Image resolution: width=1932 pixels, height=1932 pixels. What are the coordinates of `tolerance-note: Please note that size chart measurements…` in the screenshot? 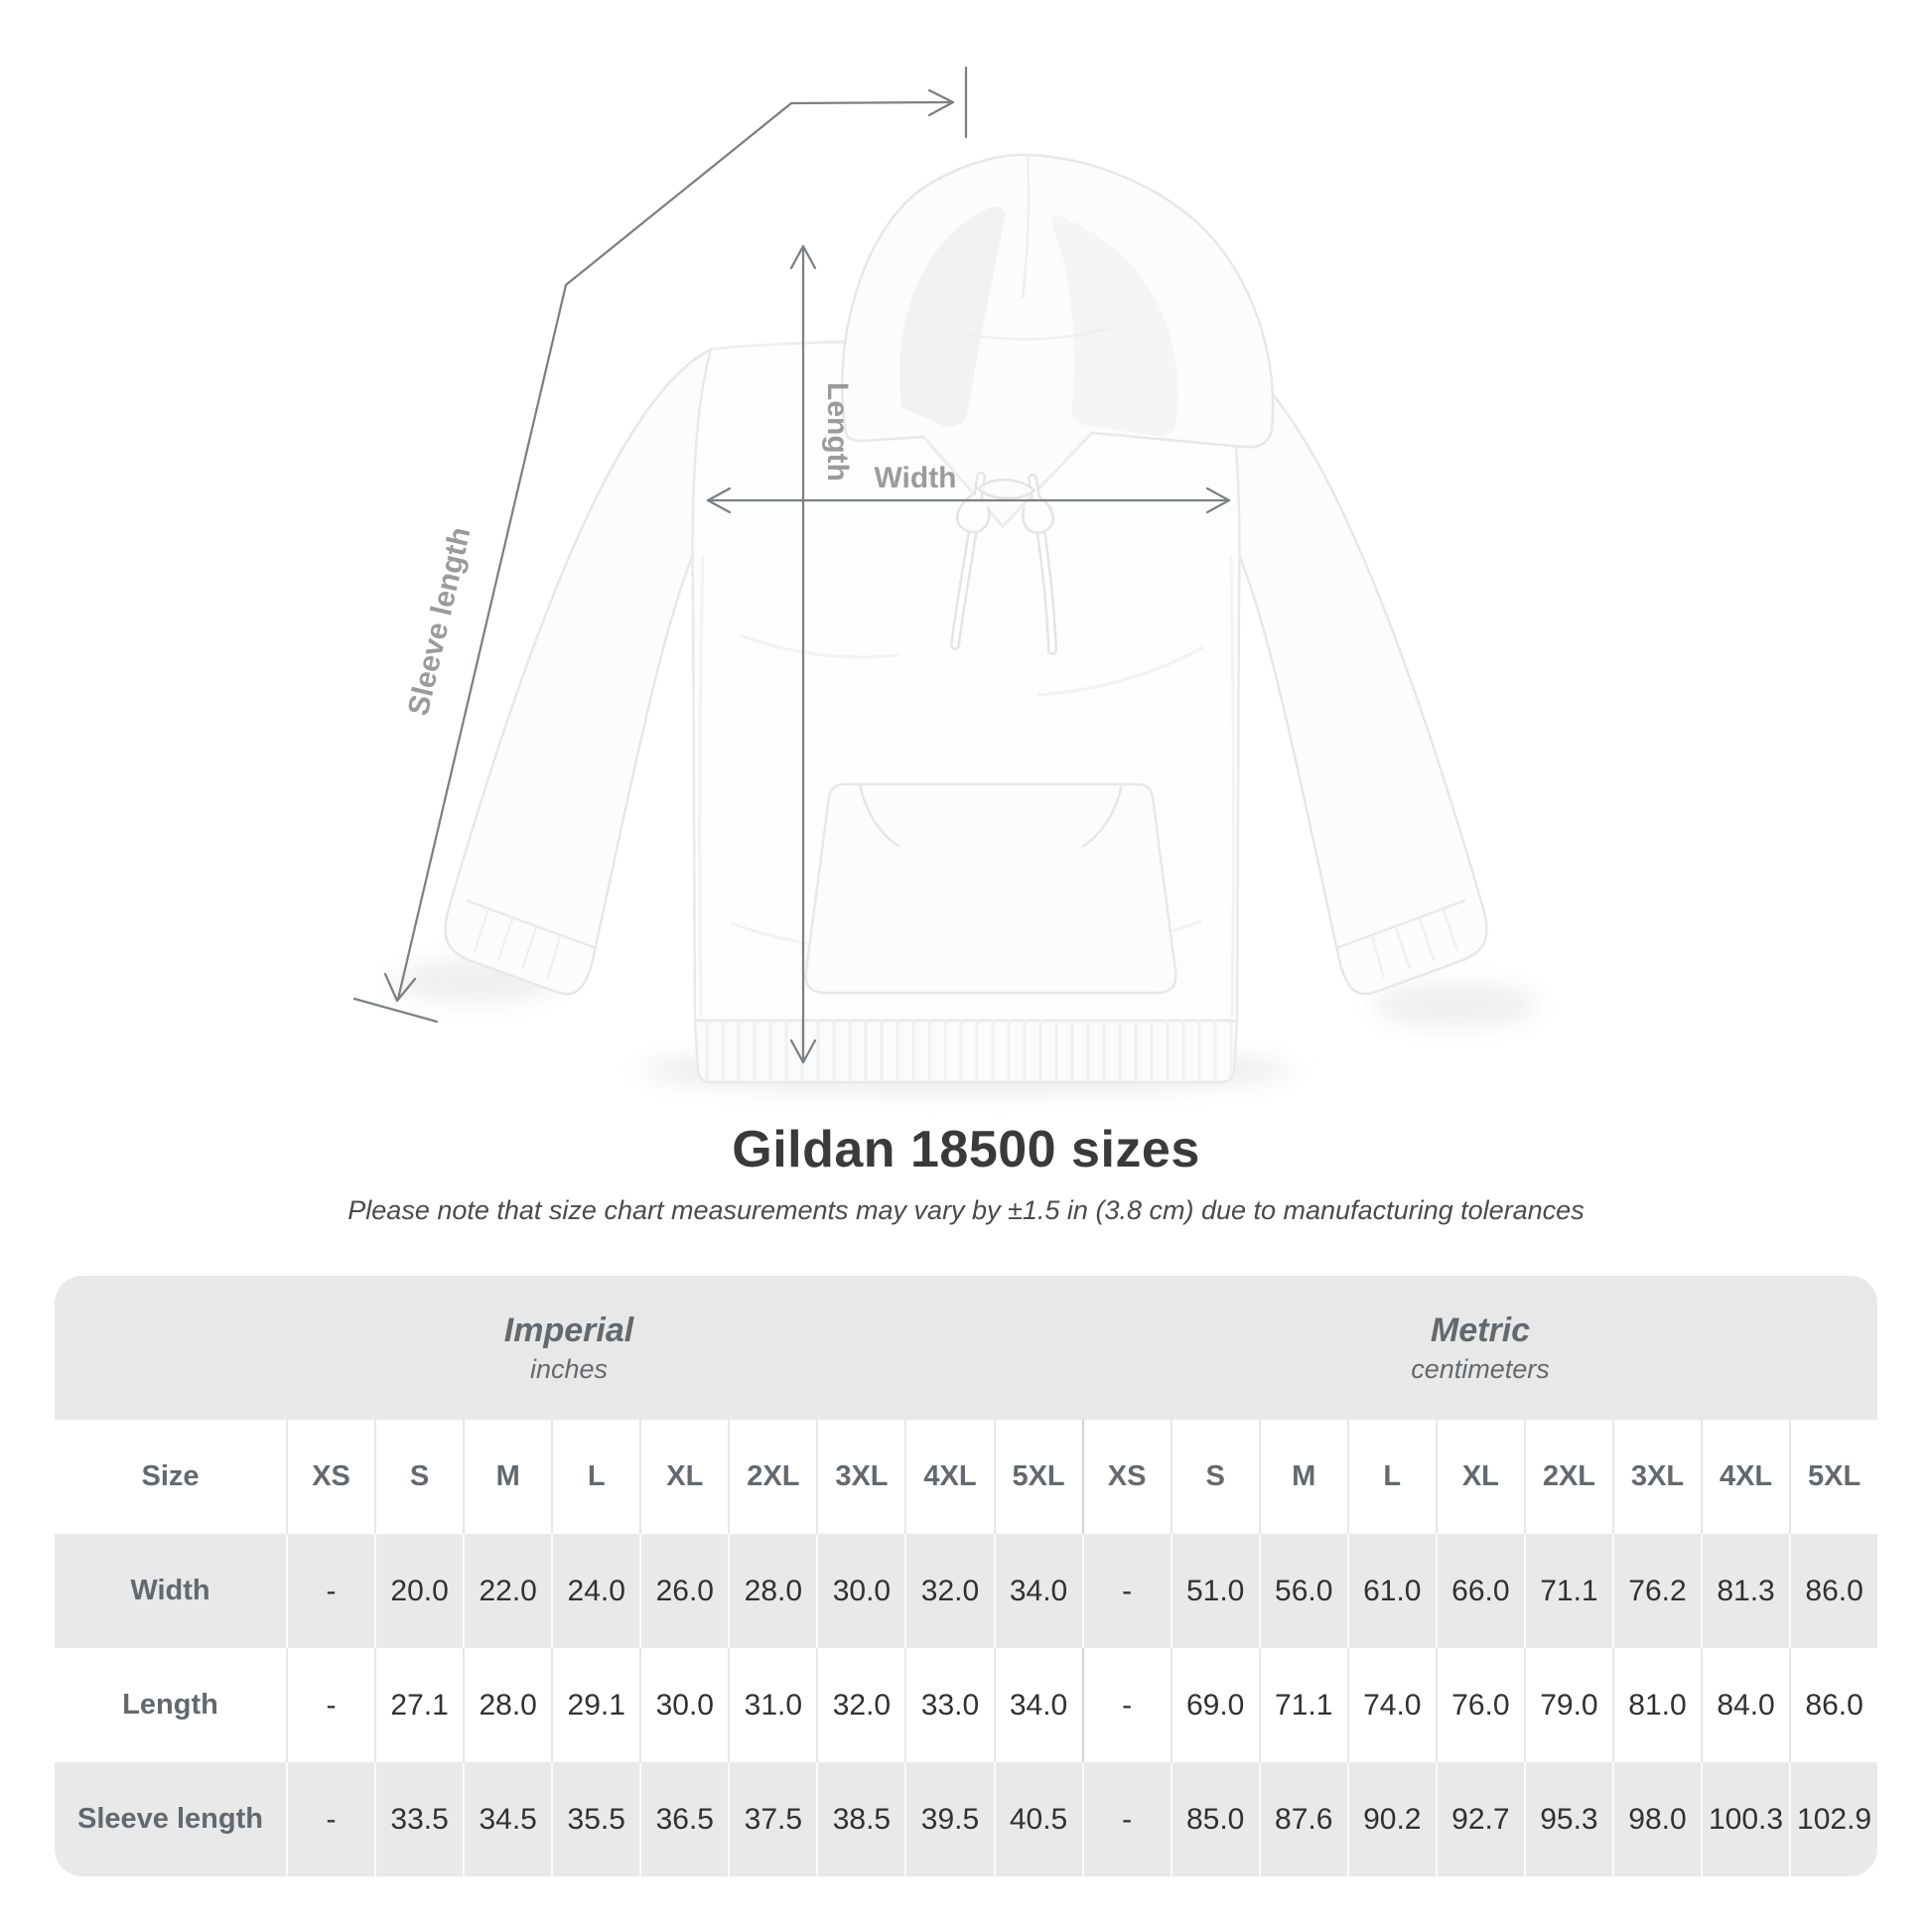 It's located at (966, 1210).